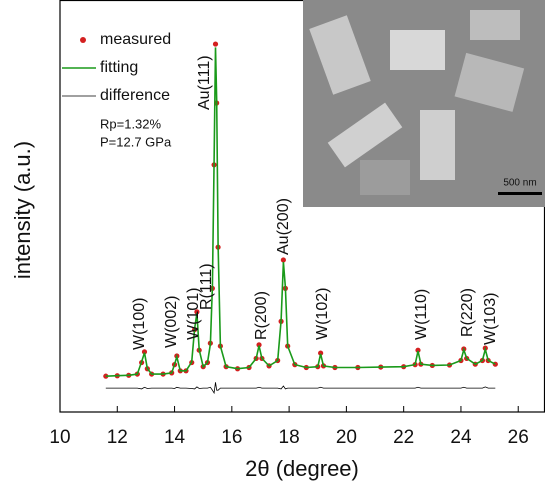  I want to click on x-tick-label: 12, so click(117, 437).